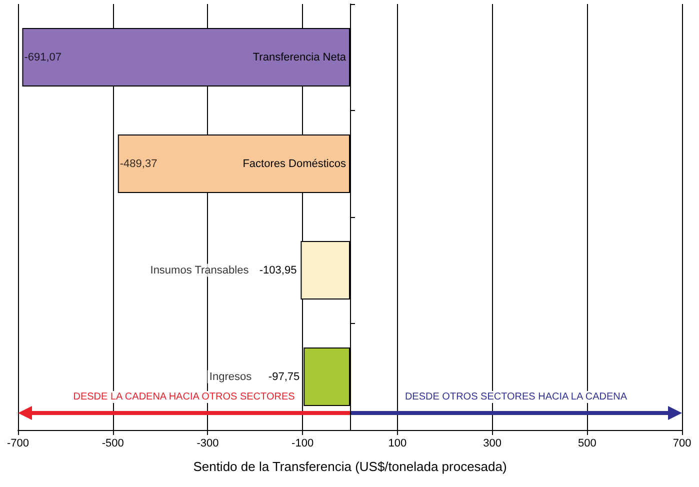 The width and height of the screenshot is (699, 487). What do you see at coordinates (682, 444) in the screenshot?
I see `x-tick-label: 700` at bounding box center [682, 444].